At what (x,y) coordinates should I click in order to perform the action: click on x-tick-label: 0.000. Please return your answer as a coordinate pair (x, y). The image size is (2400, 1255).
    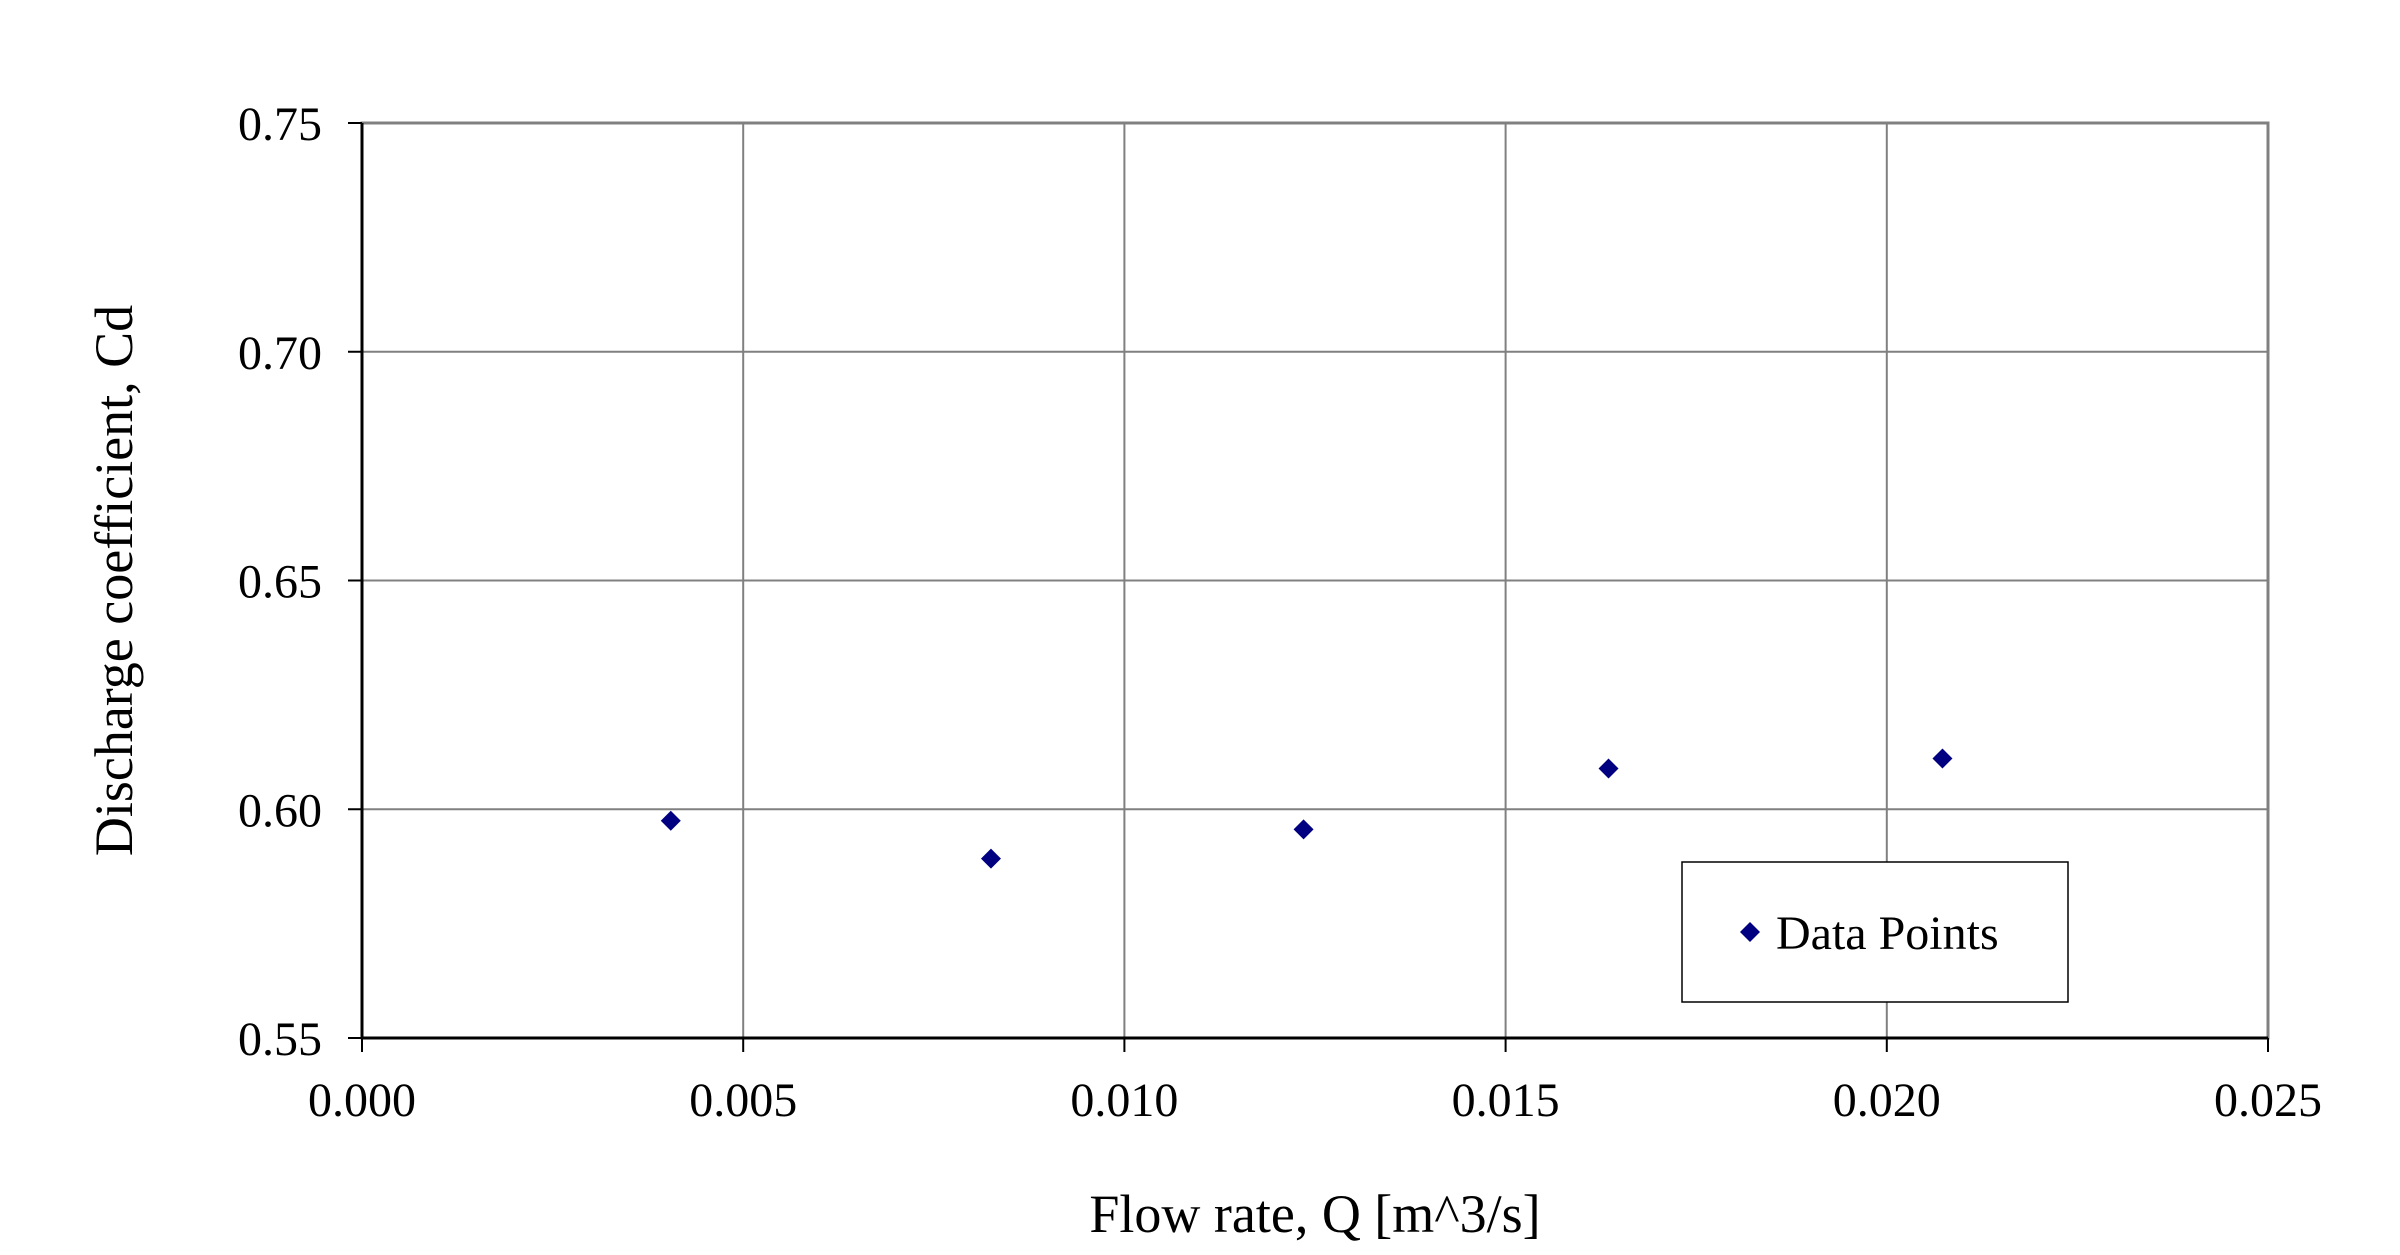
    Looking at the image, I should click on (362, 1100).